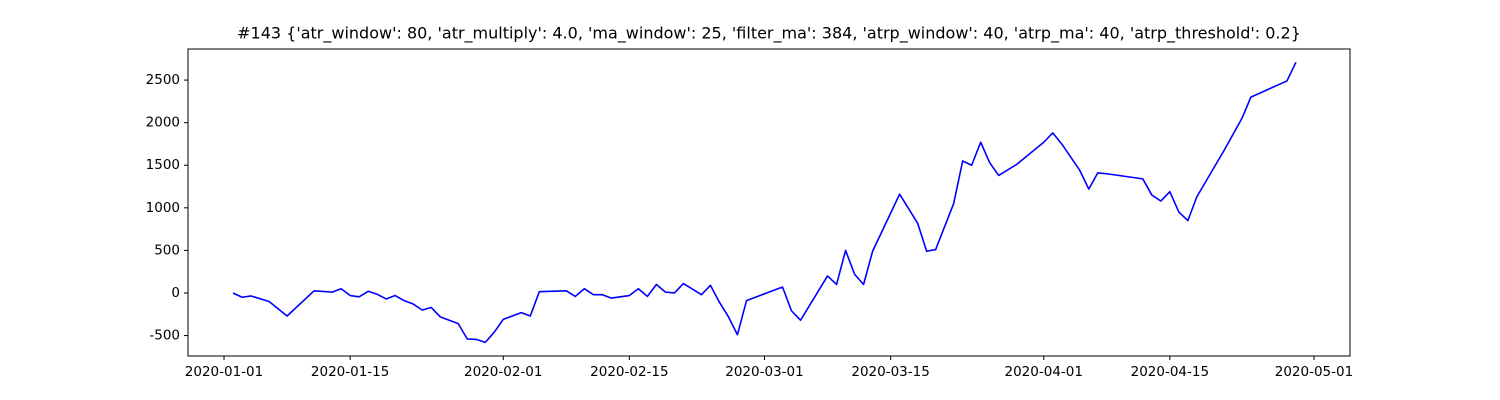  I want to click on y-tick-label: 0, so click(175, 293).